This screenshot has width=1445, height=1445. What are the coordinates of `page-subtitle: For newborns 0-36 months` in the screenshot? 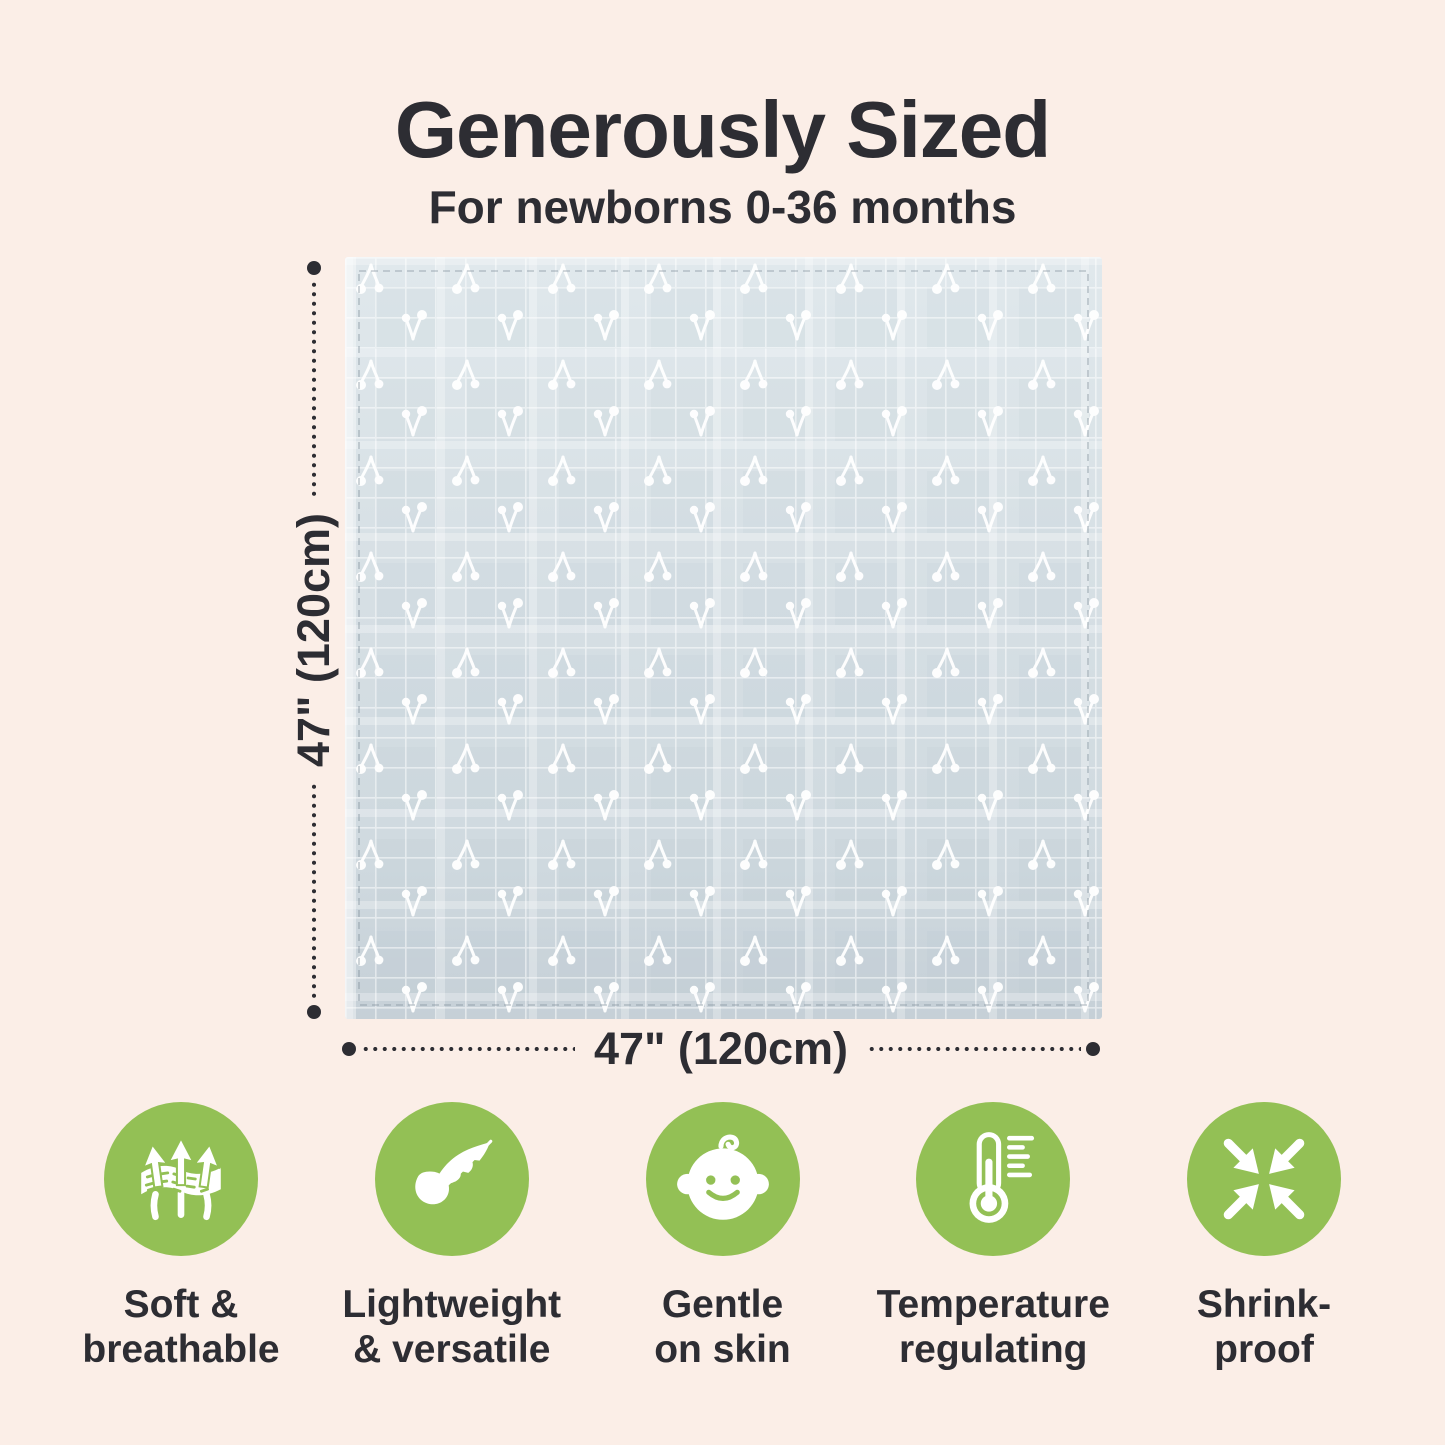 It's located at (722, 207).